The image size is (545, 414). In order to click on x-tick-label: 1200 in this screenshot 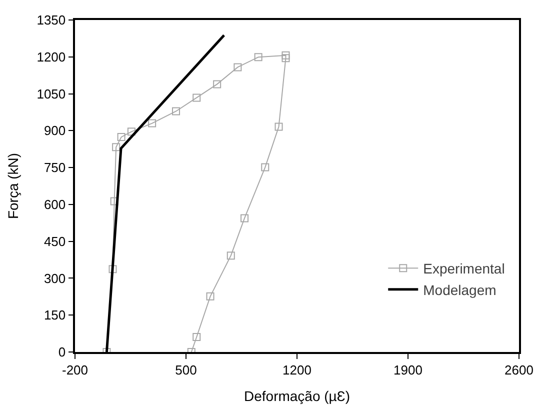, I will do `click(297, 370)`.